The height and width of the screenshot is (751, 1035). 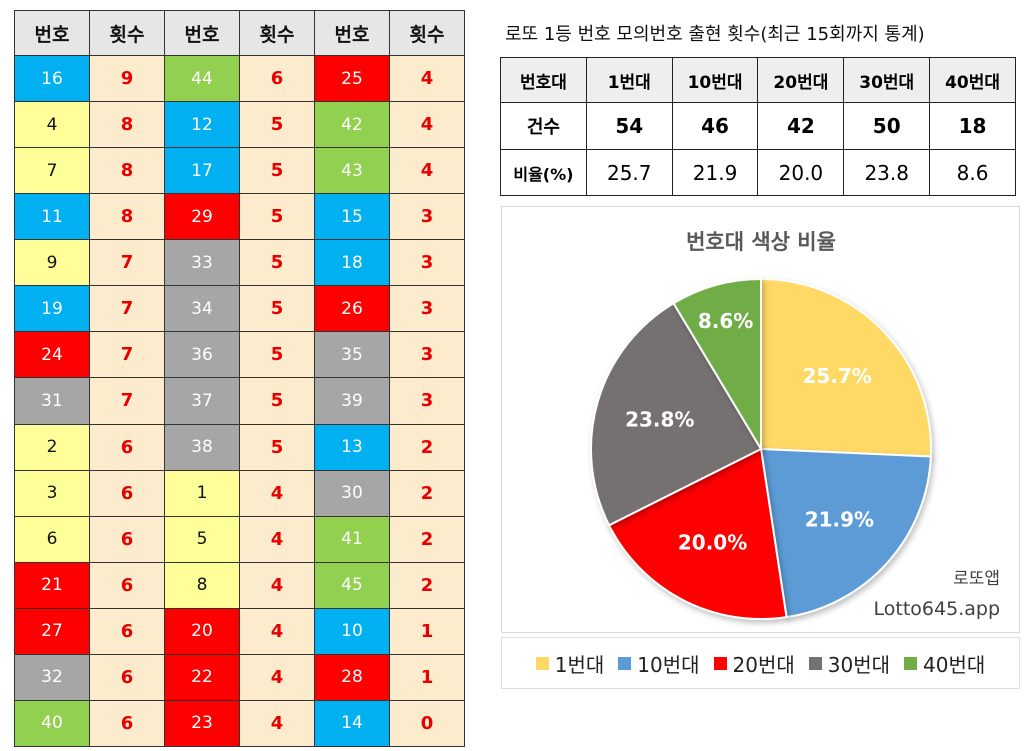 What do you see at coordinates (427, 33) in the screenshot?
I see `header-count: 횟수` at bounding box center [427, 33].